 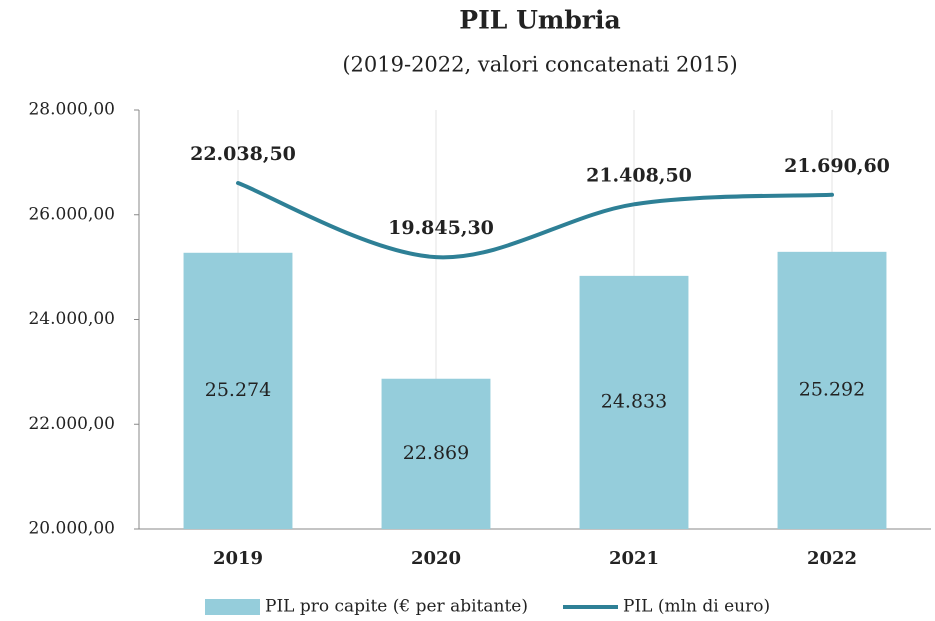 I want to click on legend-swatch, so click(x=232, y=607).